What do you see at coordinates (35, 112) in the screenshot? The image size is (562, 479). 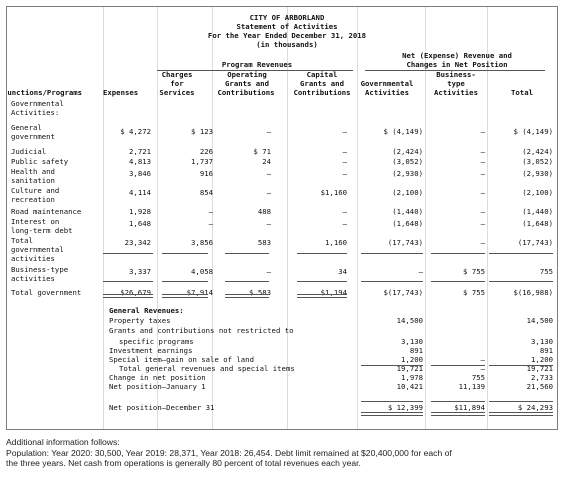 I see `section-governmental-activities: Activities:` at bounding box center [35, 112].